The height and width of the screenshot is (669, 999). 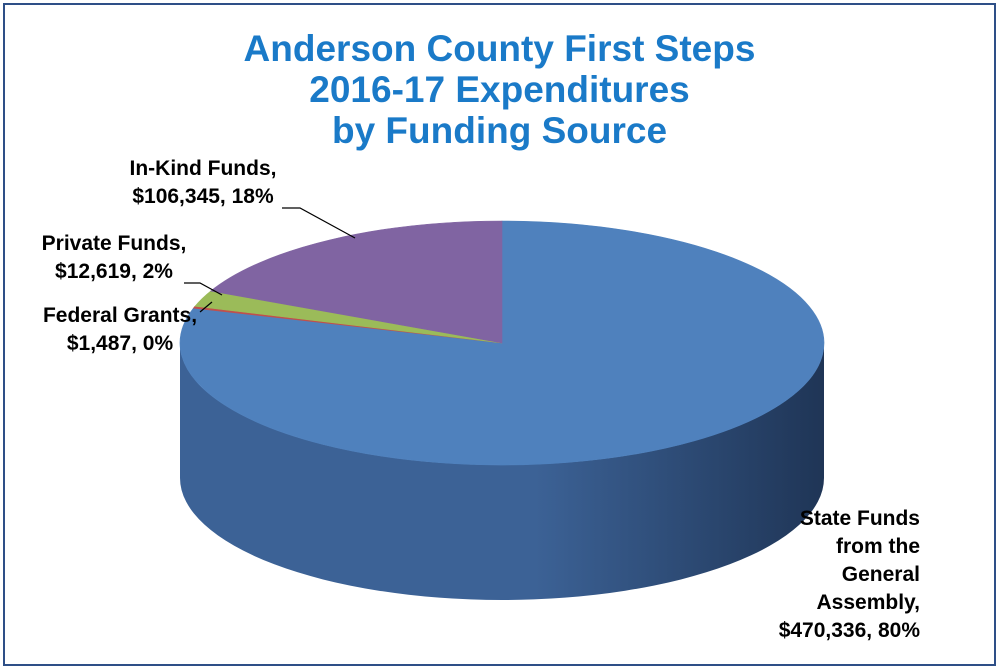 I want to click on data-label-state-funds-line-2: from the, so click(x=878, y=546).